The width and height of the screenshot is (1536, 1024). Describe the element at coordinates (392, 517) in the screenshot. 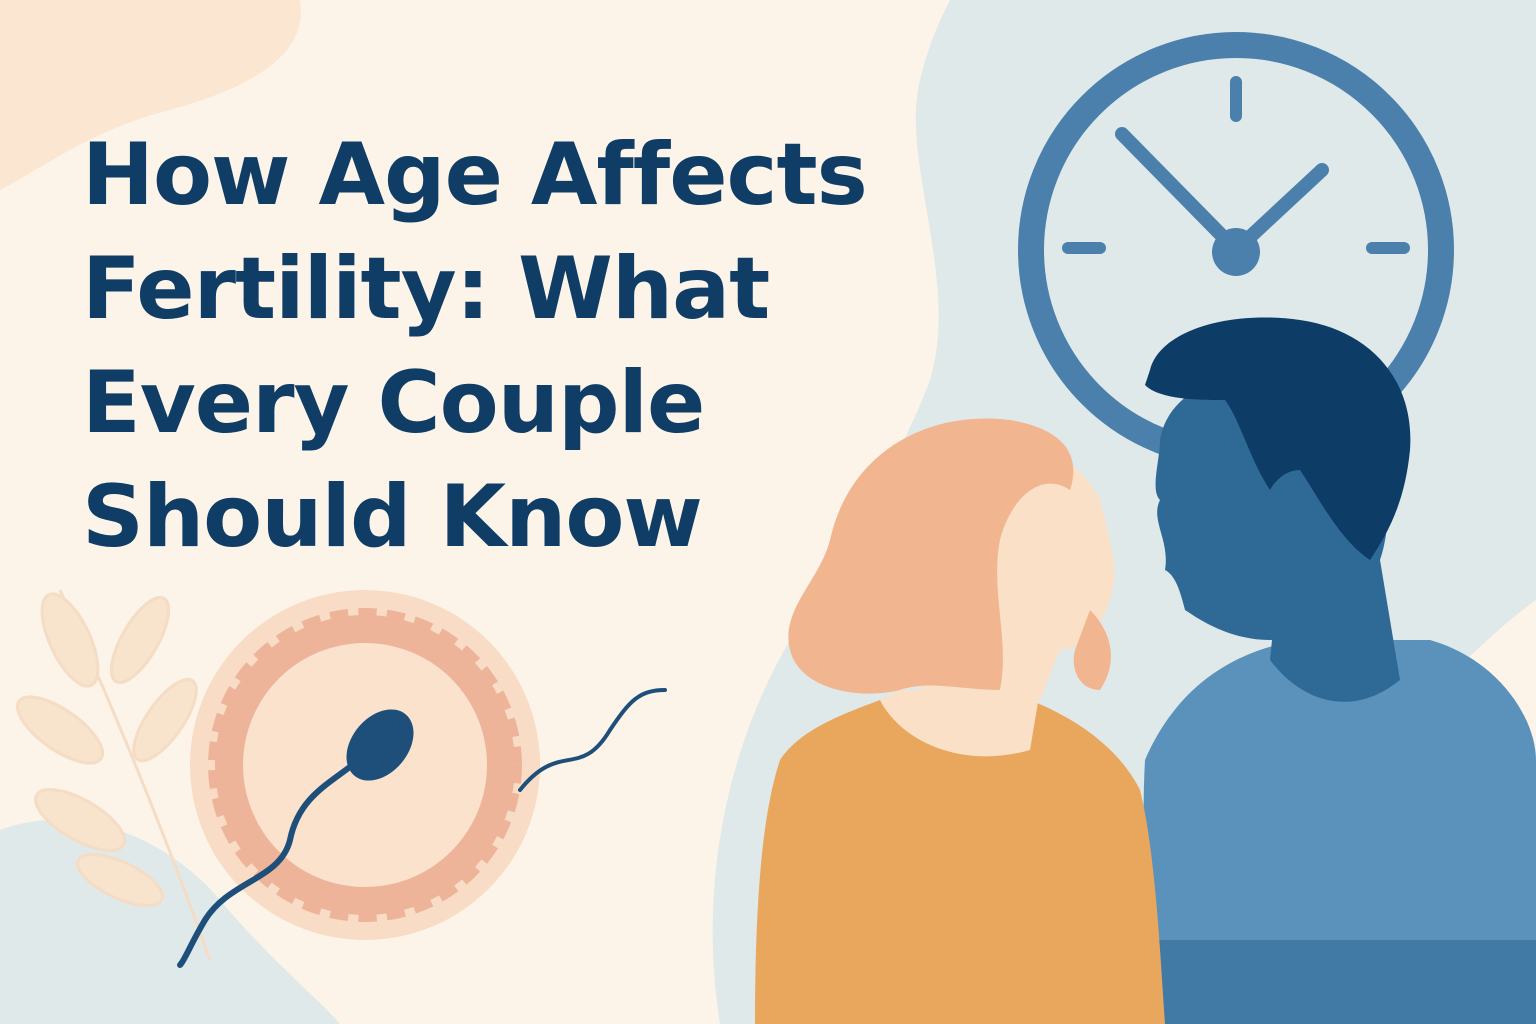

I see `title-line-4: Should Know` at that location.